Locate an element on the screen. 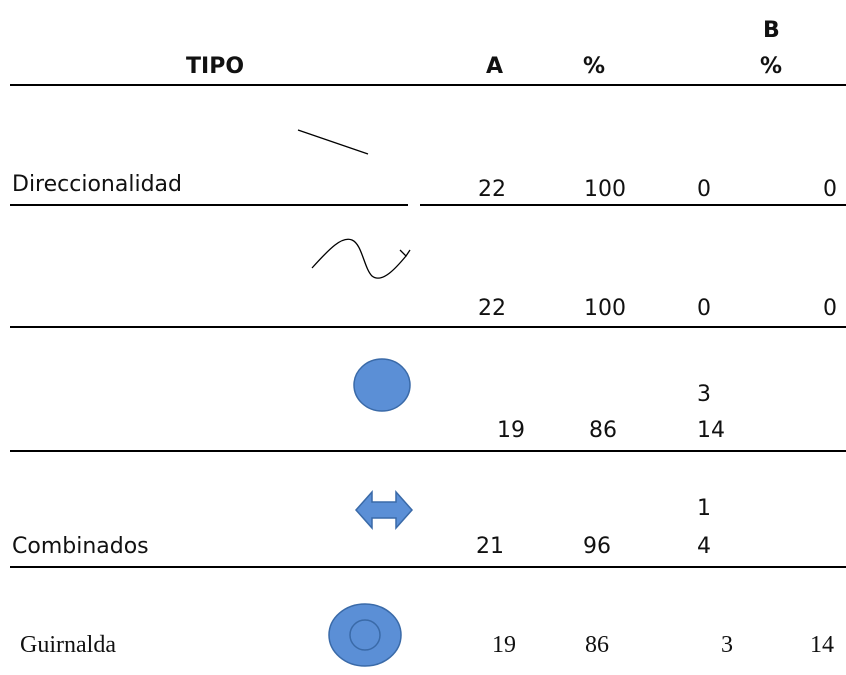  row-2-pct-a: 100 is located at coordinates (605, 308).